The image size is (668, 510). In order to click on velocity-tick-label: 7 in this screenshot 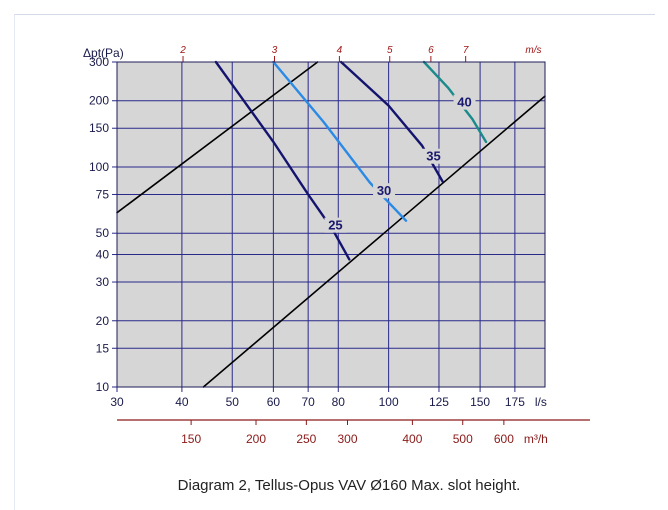, I will do `click(466, 50)`.